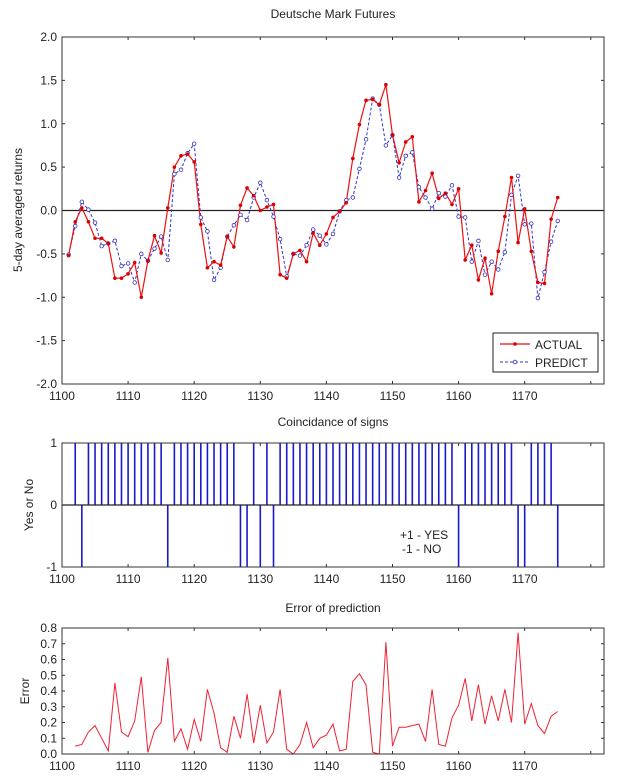  I want to click on y-tick-label: 0.4, so click(48, 691).